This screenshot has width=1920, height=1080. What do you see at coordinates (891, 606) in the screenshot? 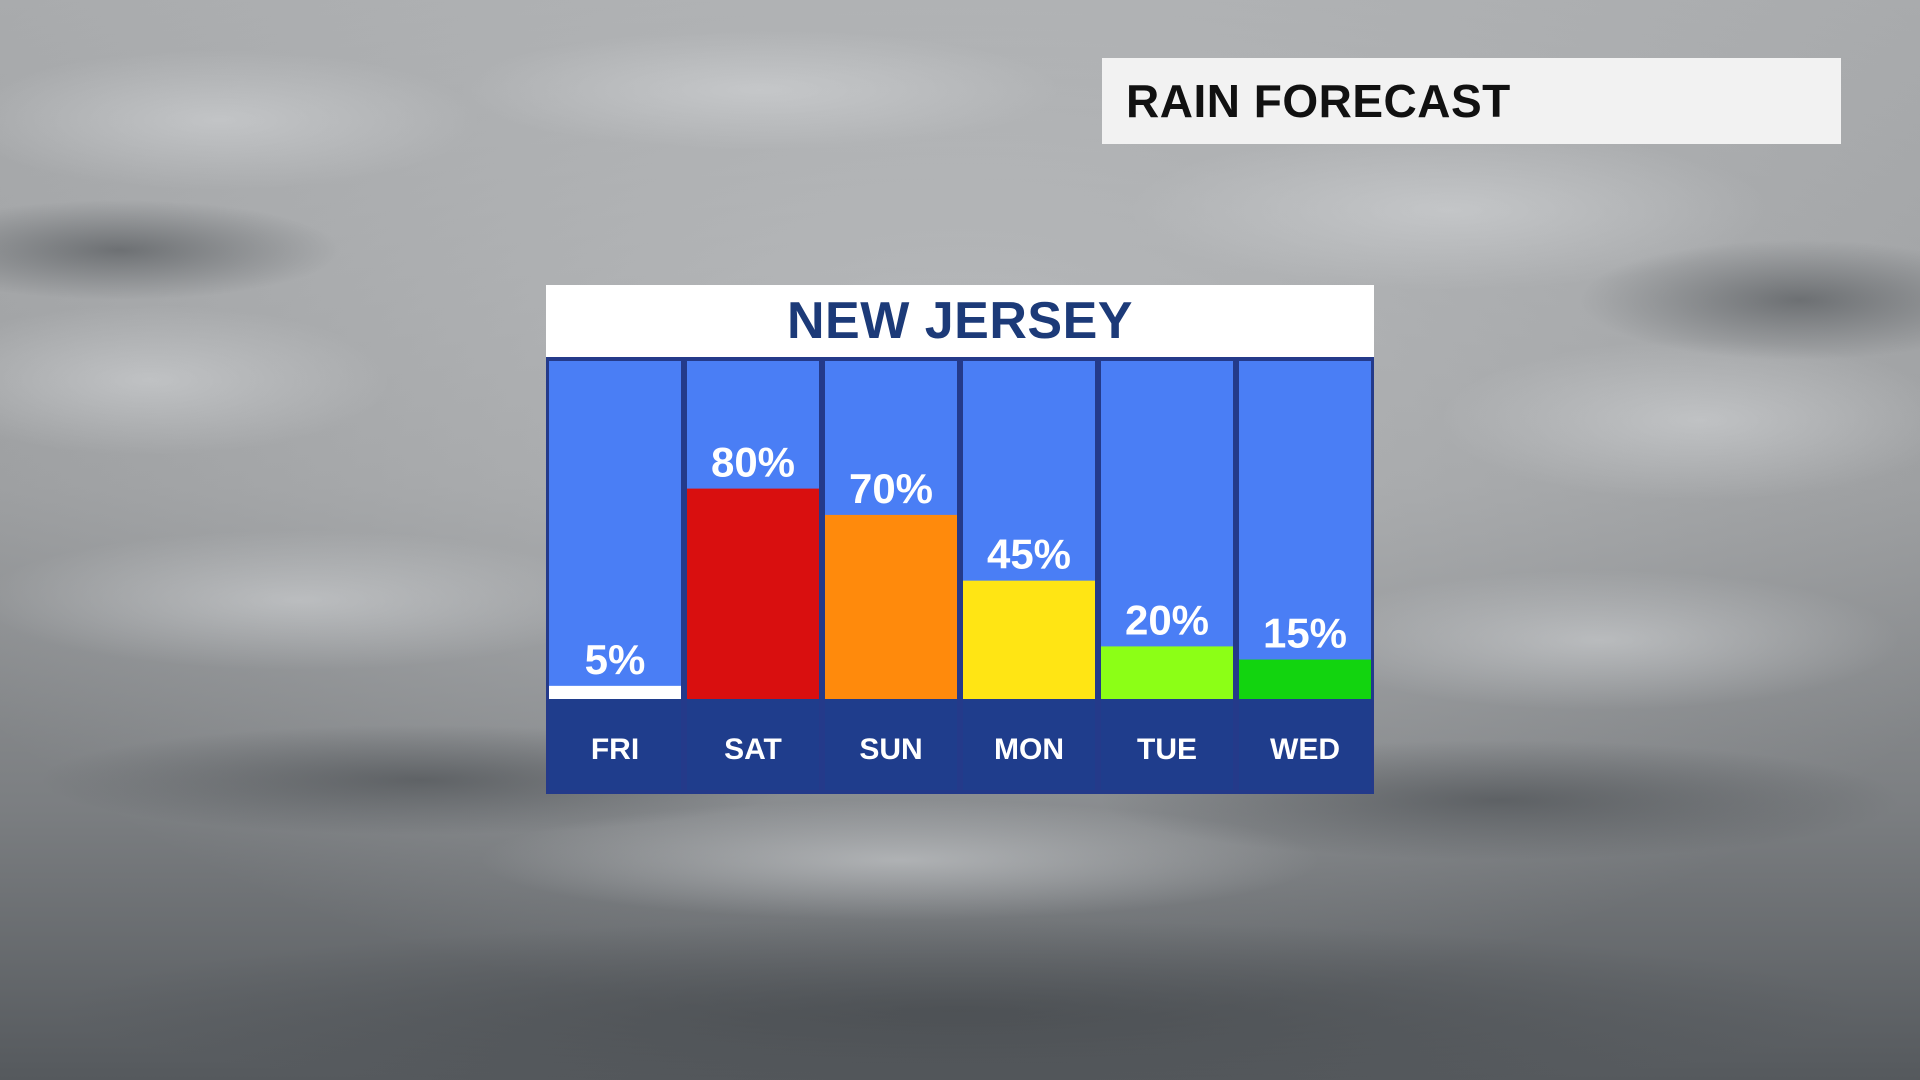
I see `bar-sun` at bounding box center [891, 606].